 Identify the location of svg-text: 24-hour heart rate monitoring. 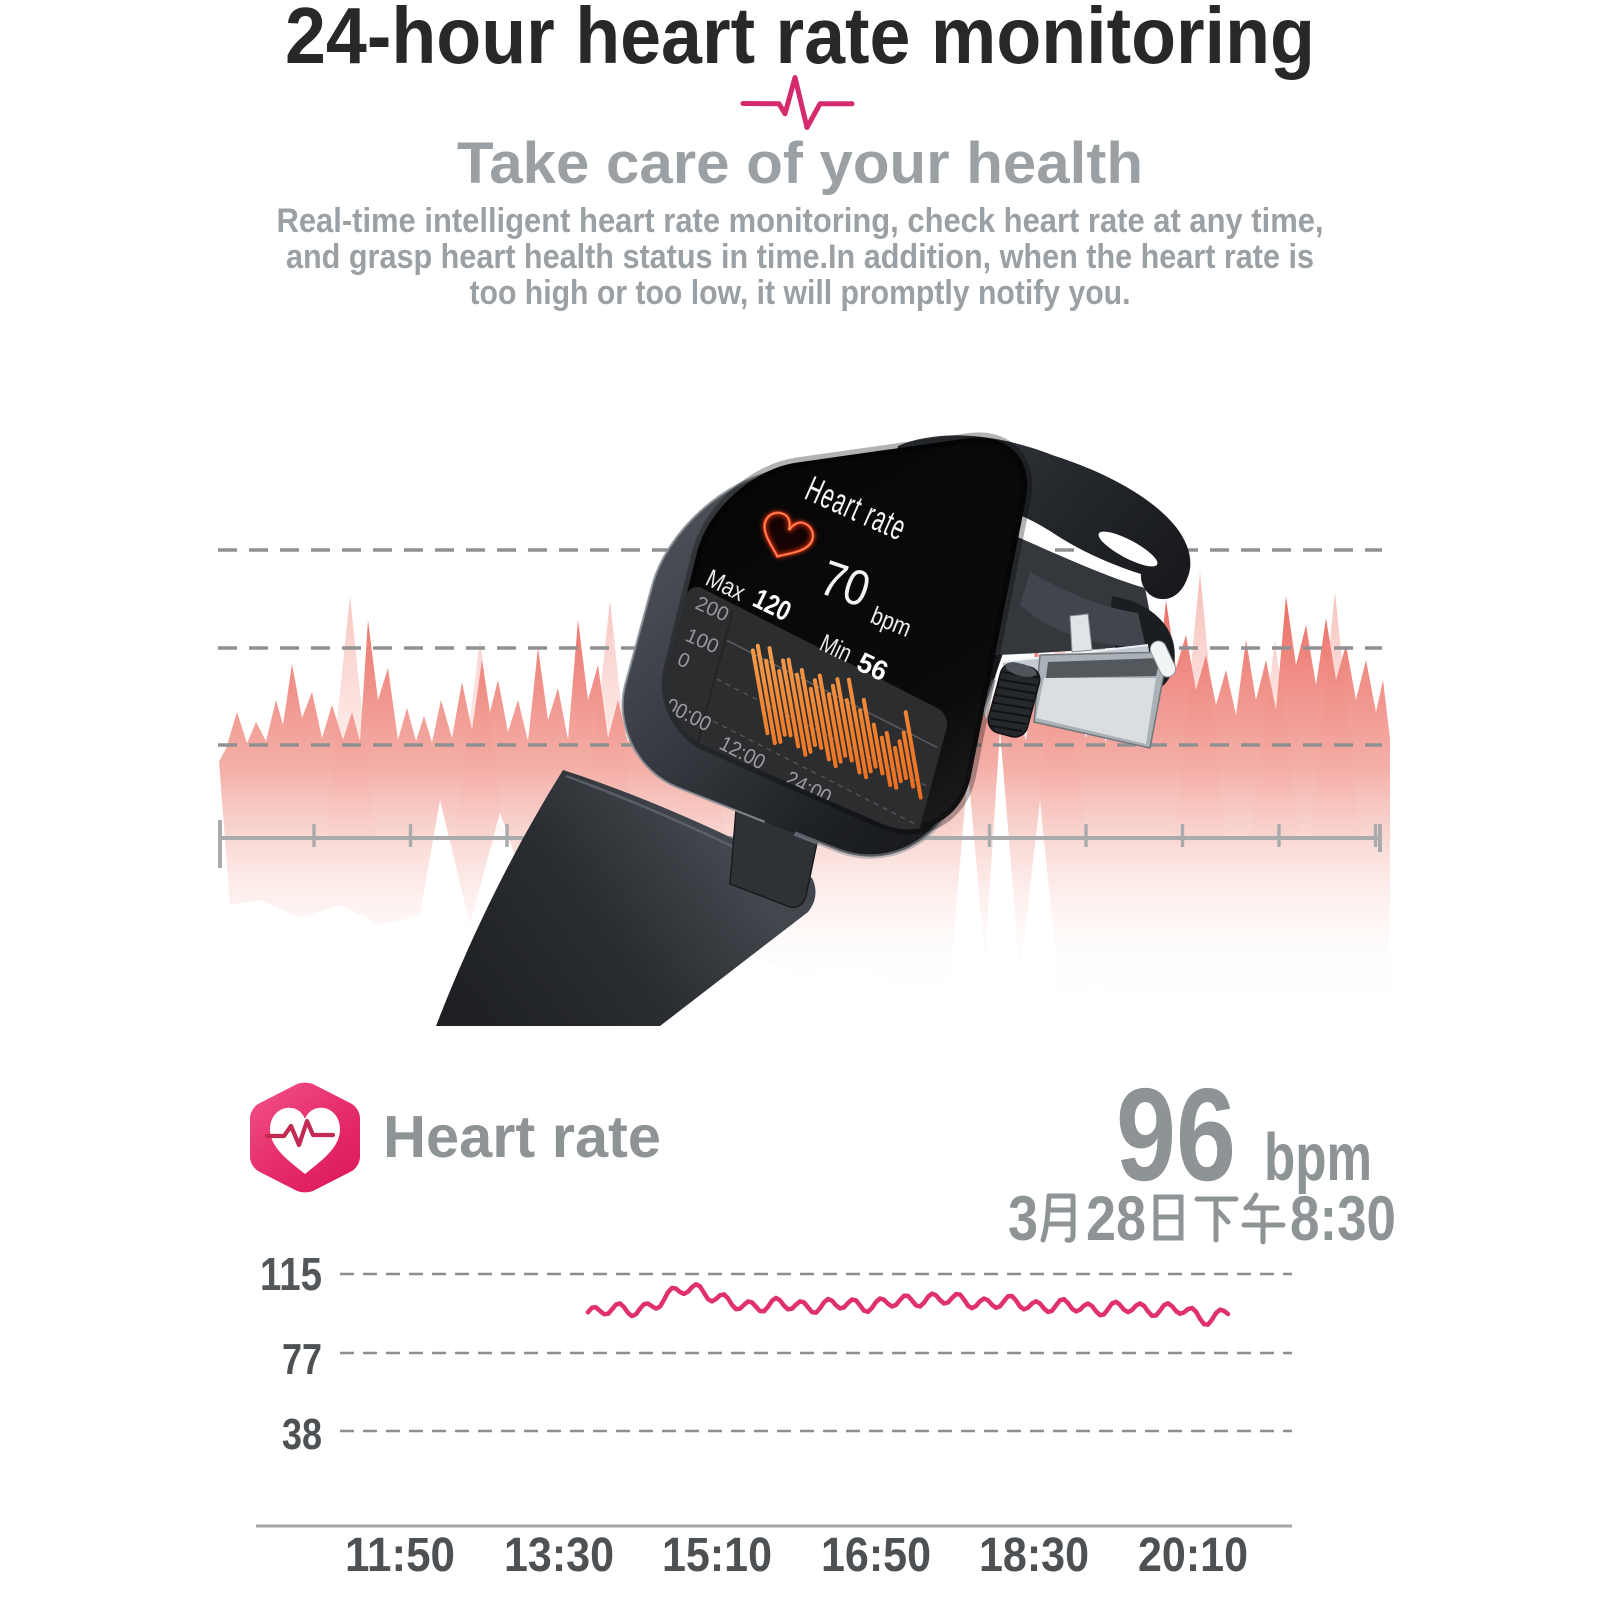
(800, 40).